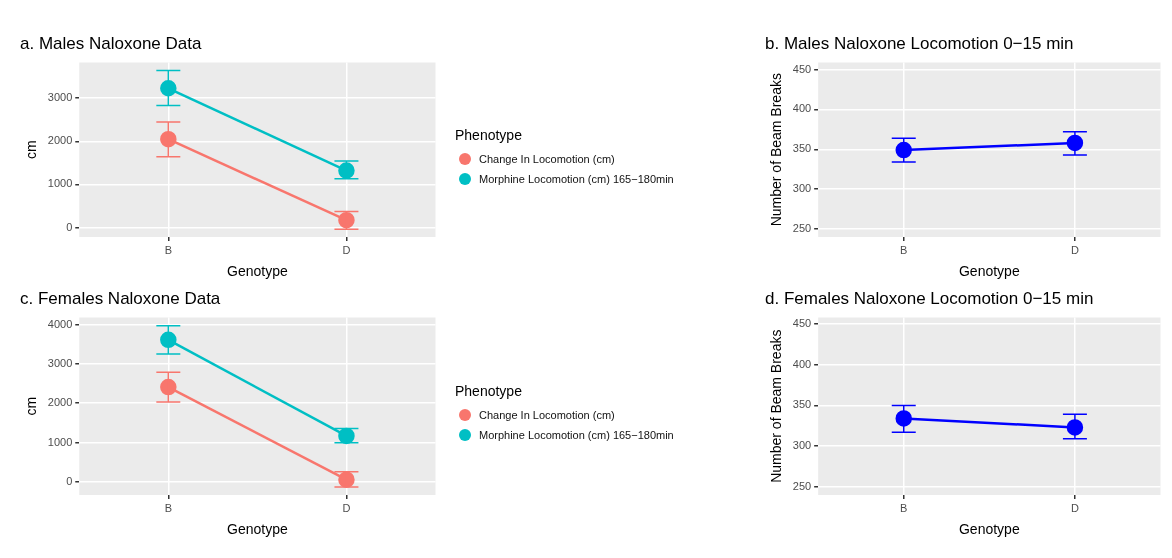  Describe the element at coordinates (919, 43) in the screenshot. I see `chart-title: b. Males Naloxone Locomotion 0−15 min` at that location.